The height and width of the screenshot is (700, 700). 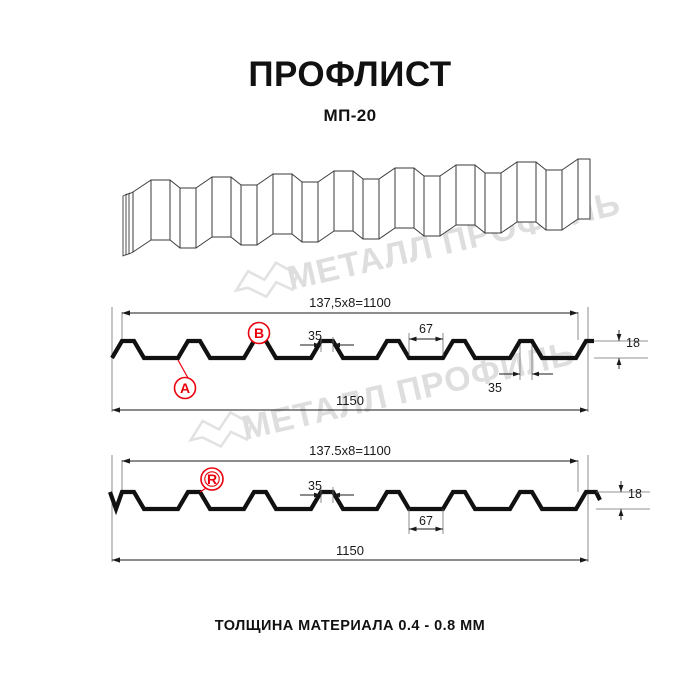 I want to click on dimension-overall-b-label: 1150, so click(x=350, y=550).